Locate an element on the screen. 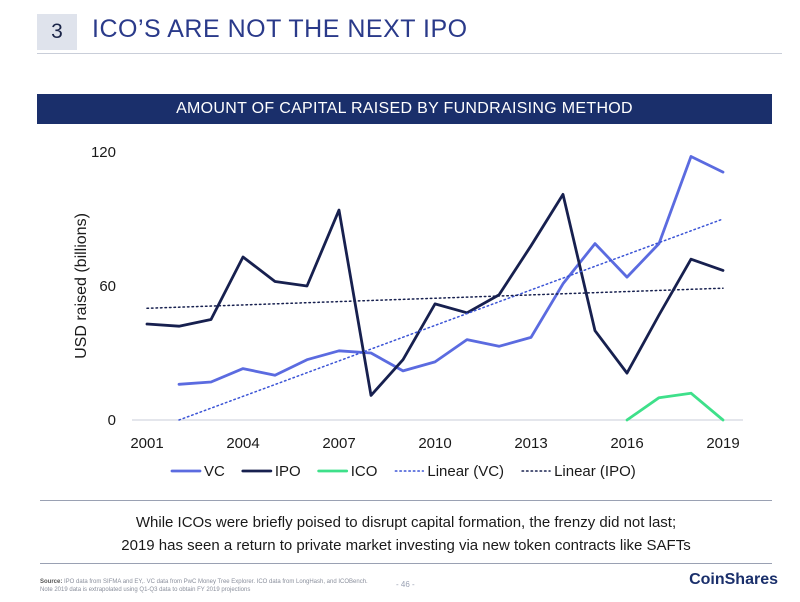 This screenshot has height=602, width=800. chart-legend: VC IPO ICO Linear (VC) Linear (IPO) is located at coordinates (403, 471).